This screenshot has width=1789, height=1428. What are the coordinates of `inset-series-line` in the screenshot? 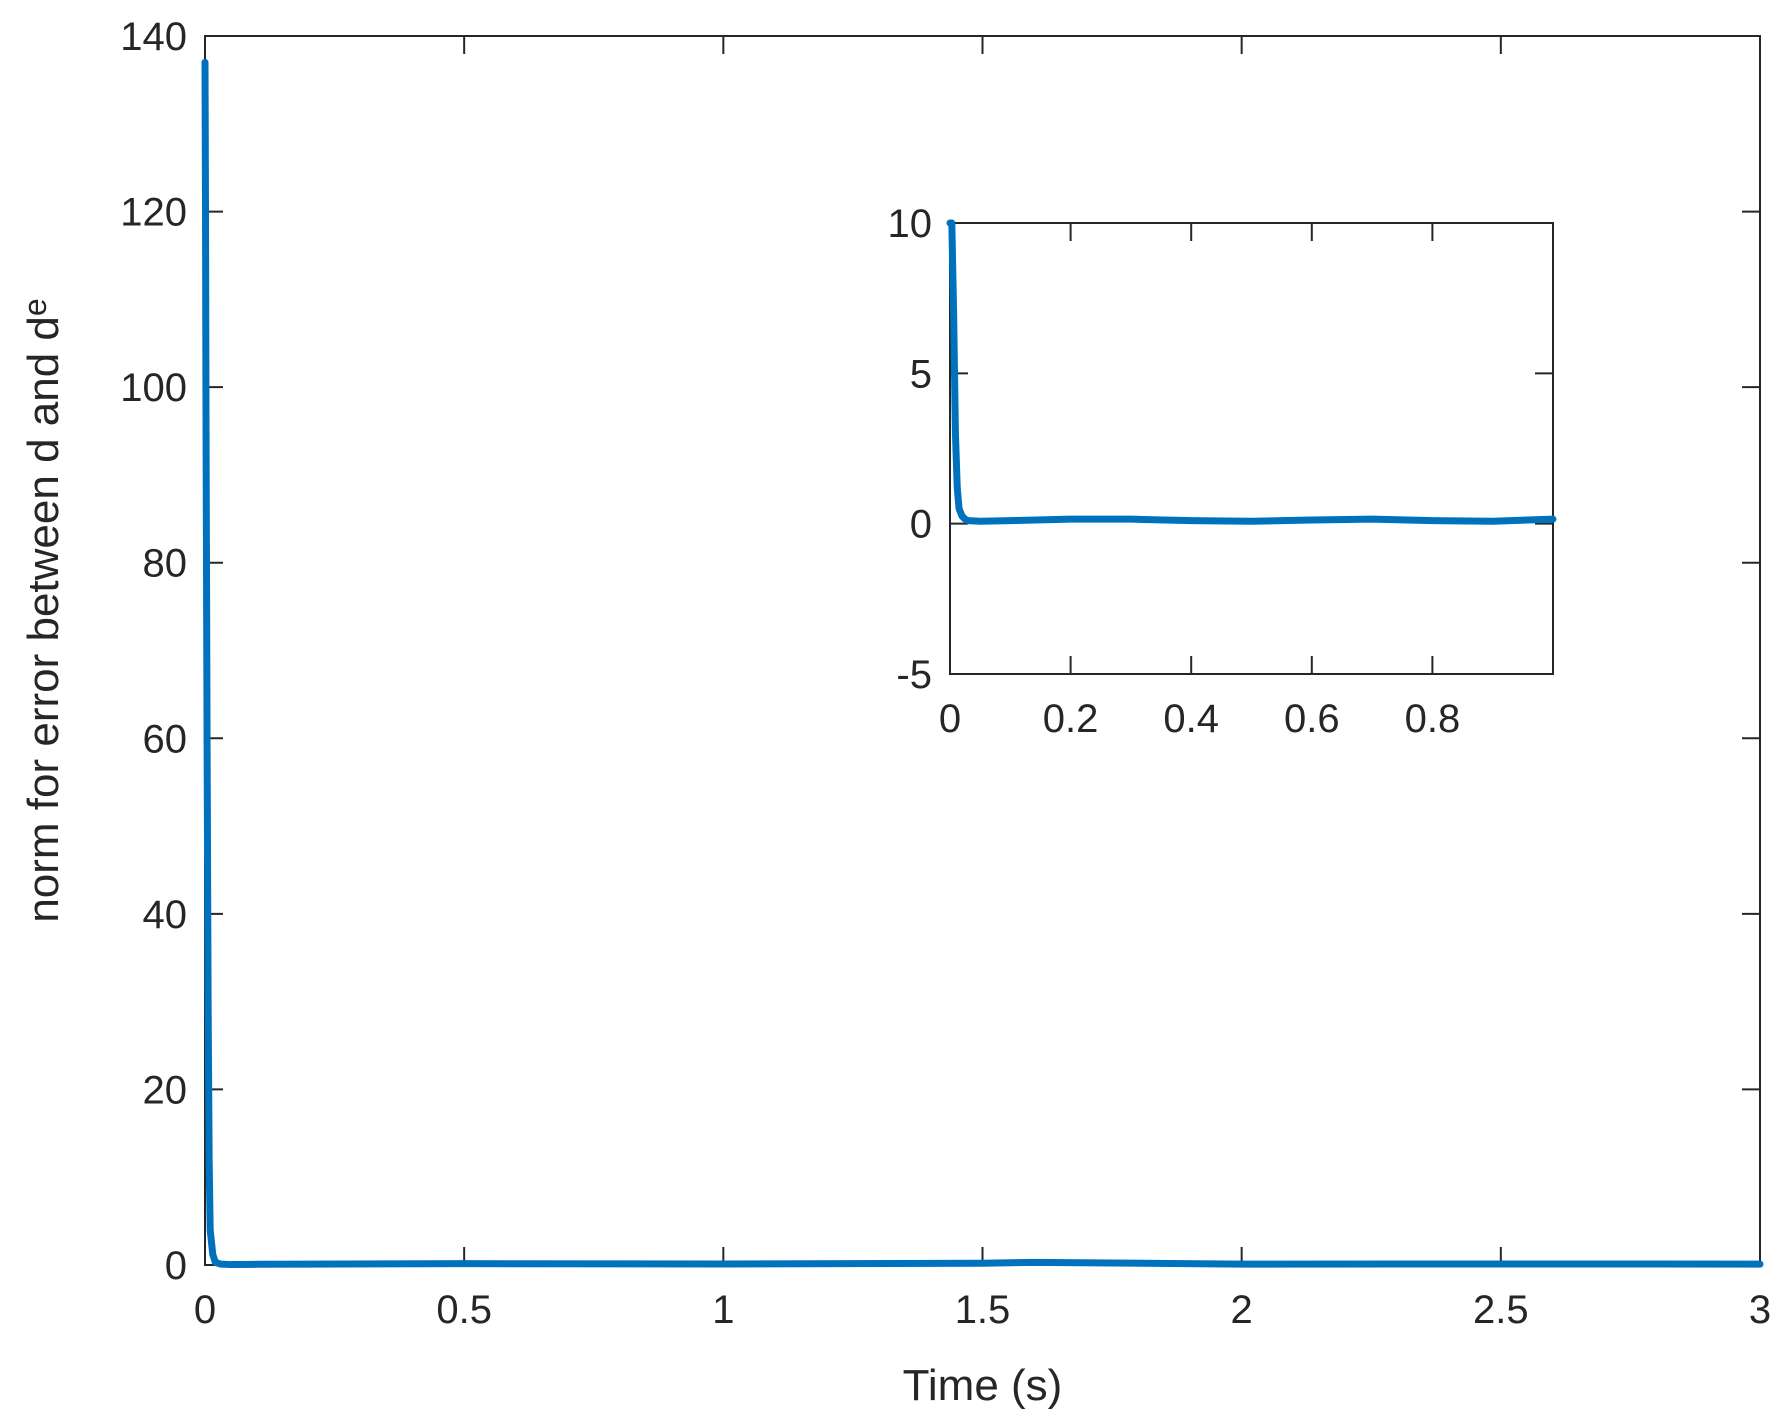 It's located at (1251, 372).